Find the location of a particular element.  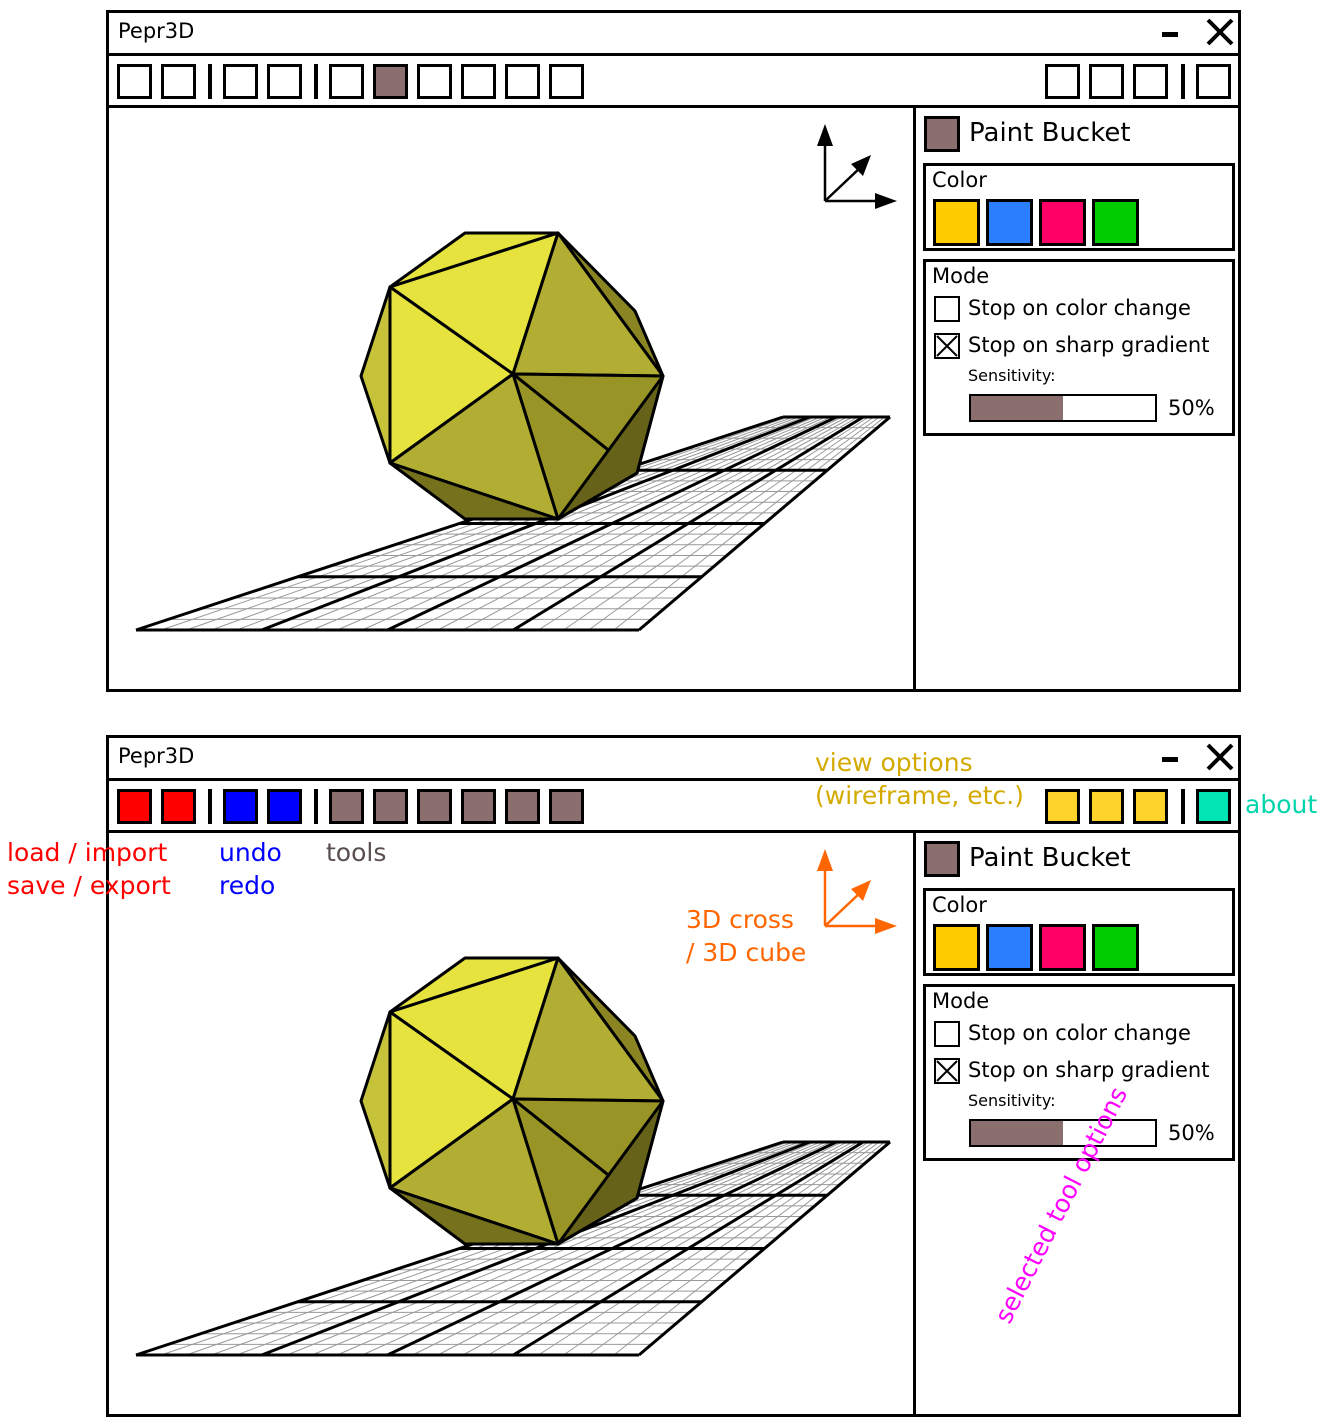

annotation-file: load / import save / export is located at coordinates (89, 869).